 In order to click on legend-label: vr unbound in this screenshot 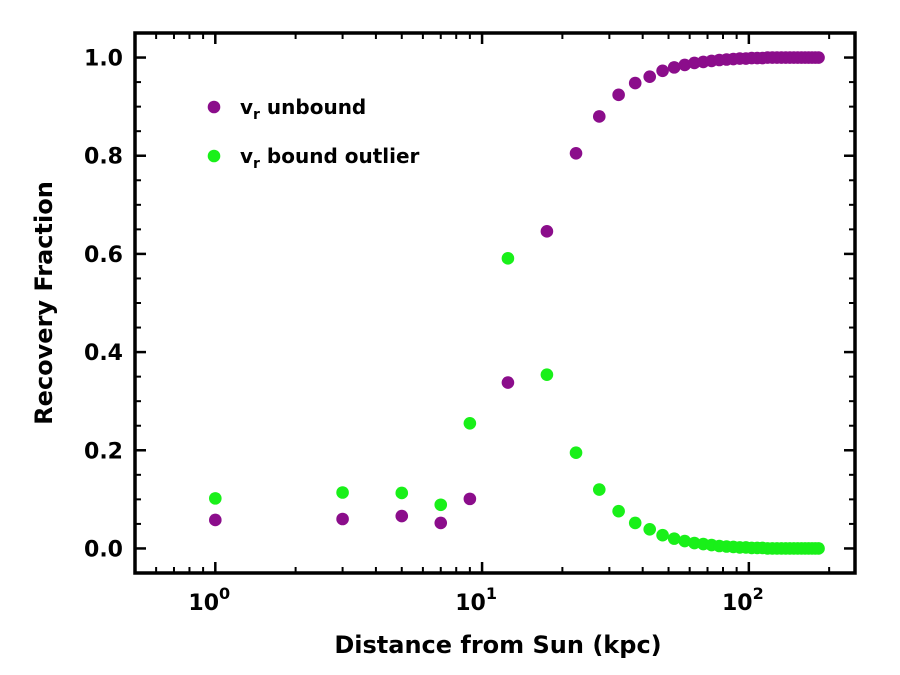, I will do `click(303, 109)`.